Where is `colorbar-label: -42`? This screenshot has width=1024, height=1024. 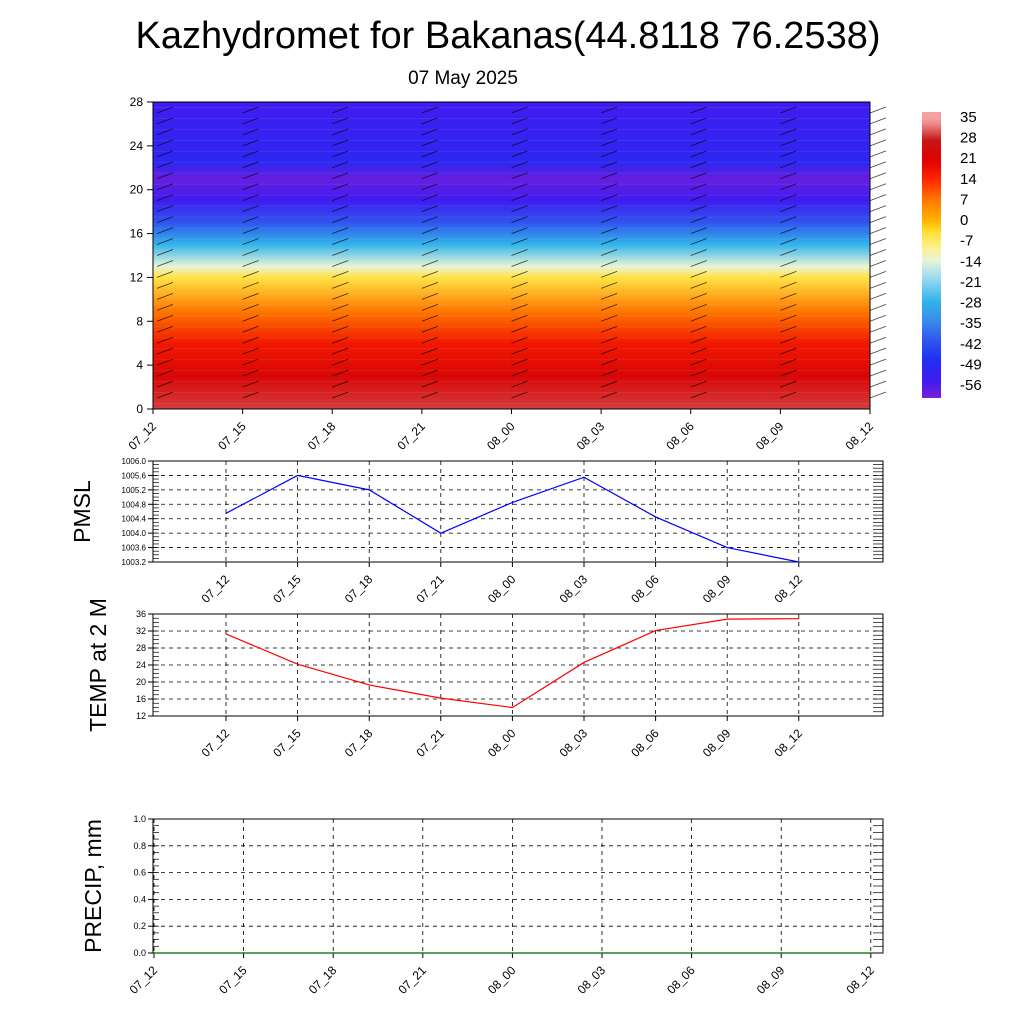 colorbar-label: -42 is located at coordinates (971, 344).